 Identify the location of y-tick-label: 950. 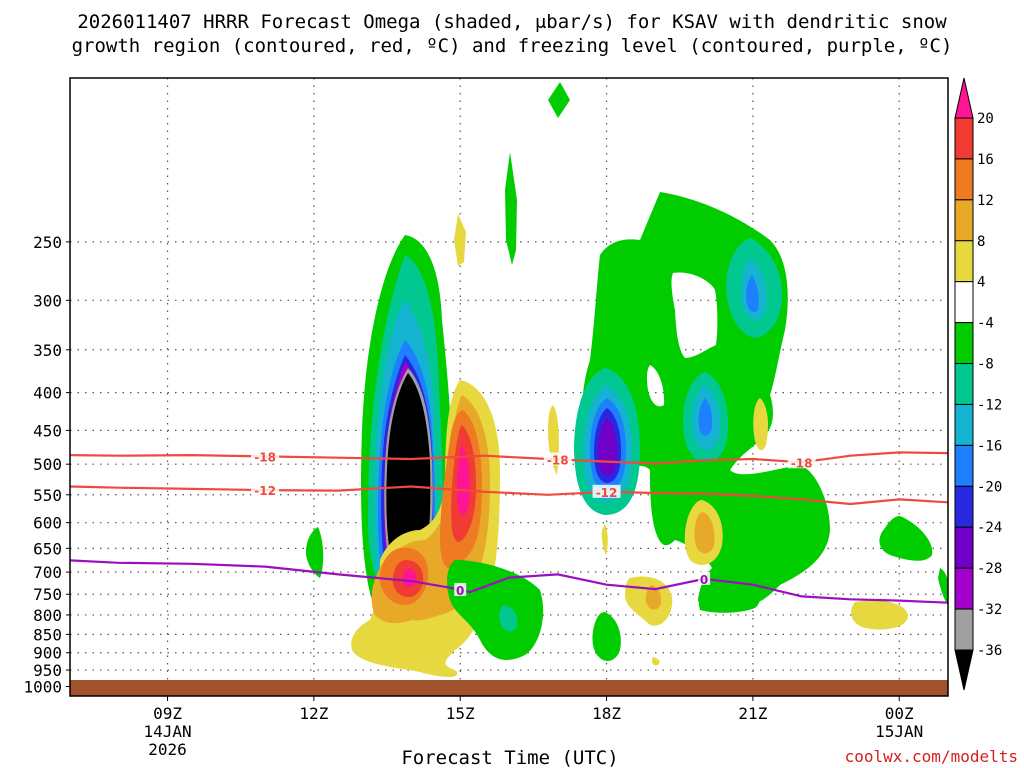
(47, 670).